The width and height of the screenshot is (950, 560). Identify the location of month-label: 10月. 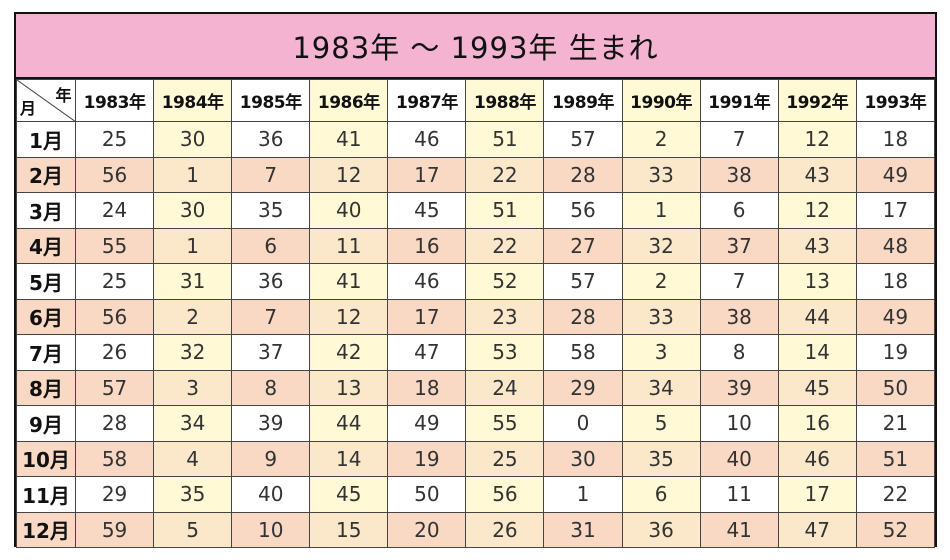
(46, 458).